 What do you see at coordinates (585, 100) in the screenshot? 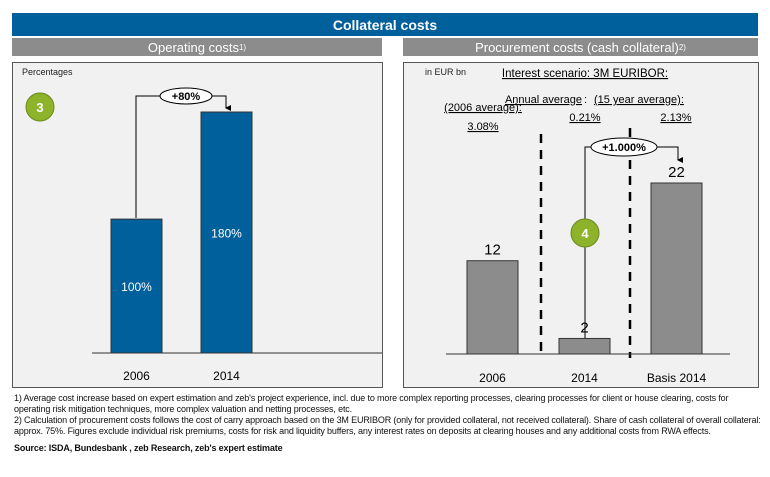
I see `colon: :` at bounding box center [585, 100].